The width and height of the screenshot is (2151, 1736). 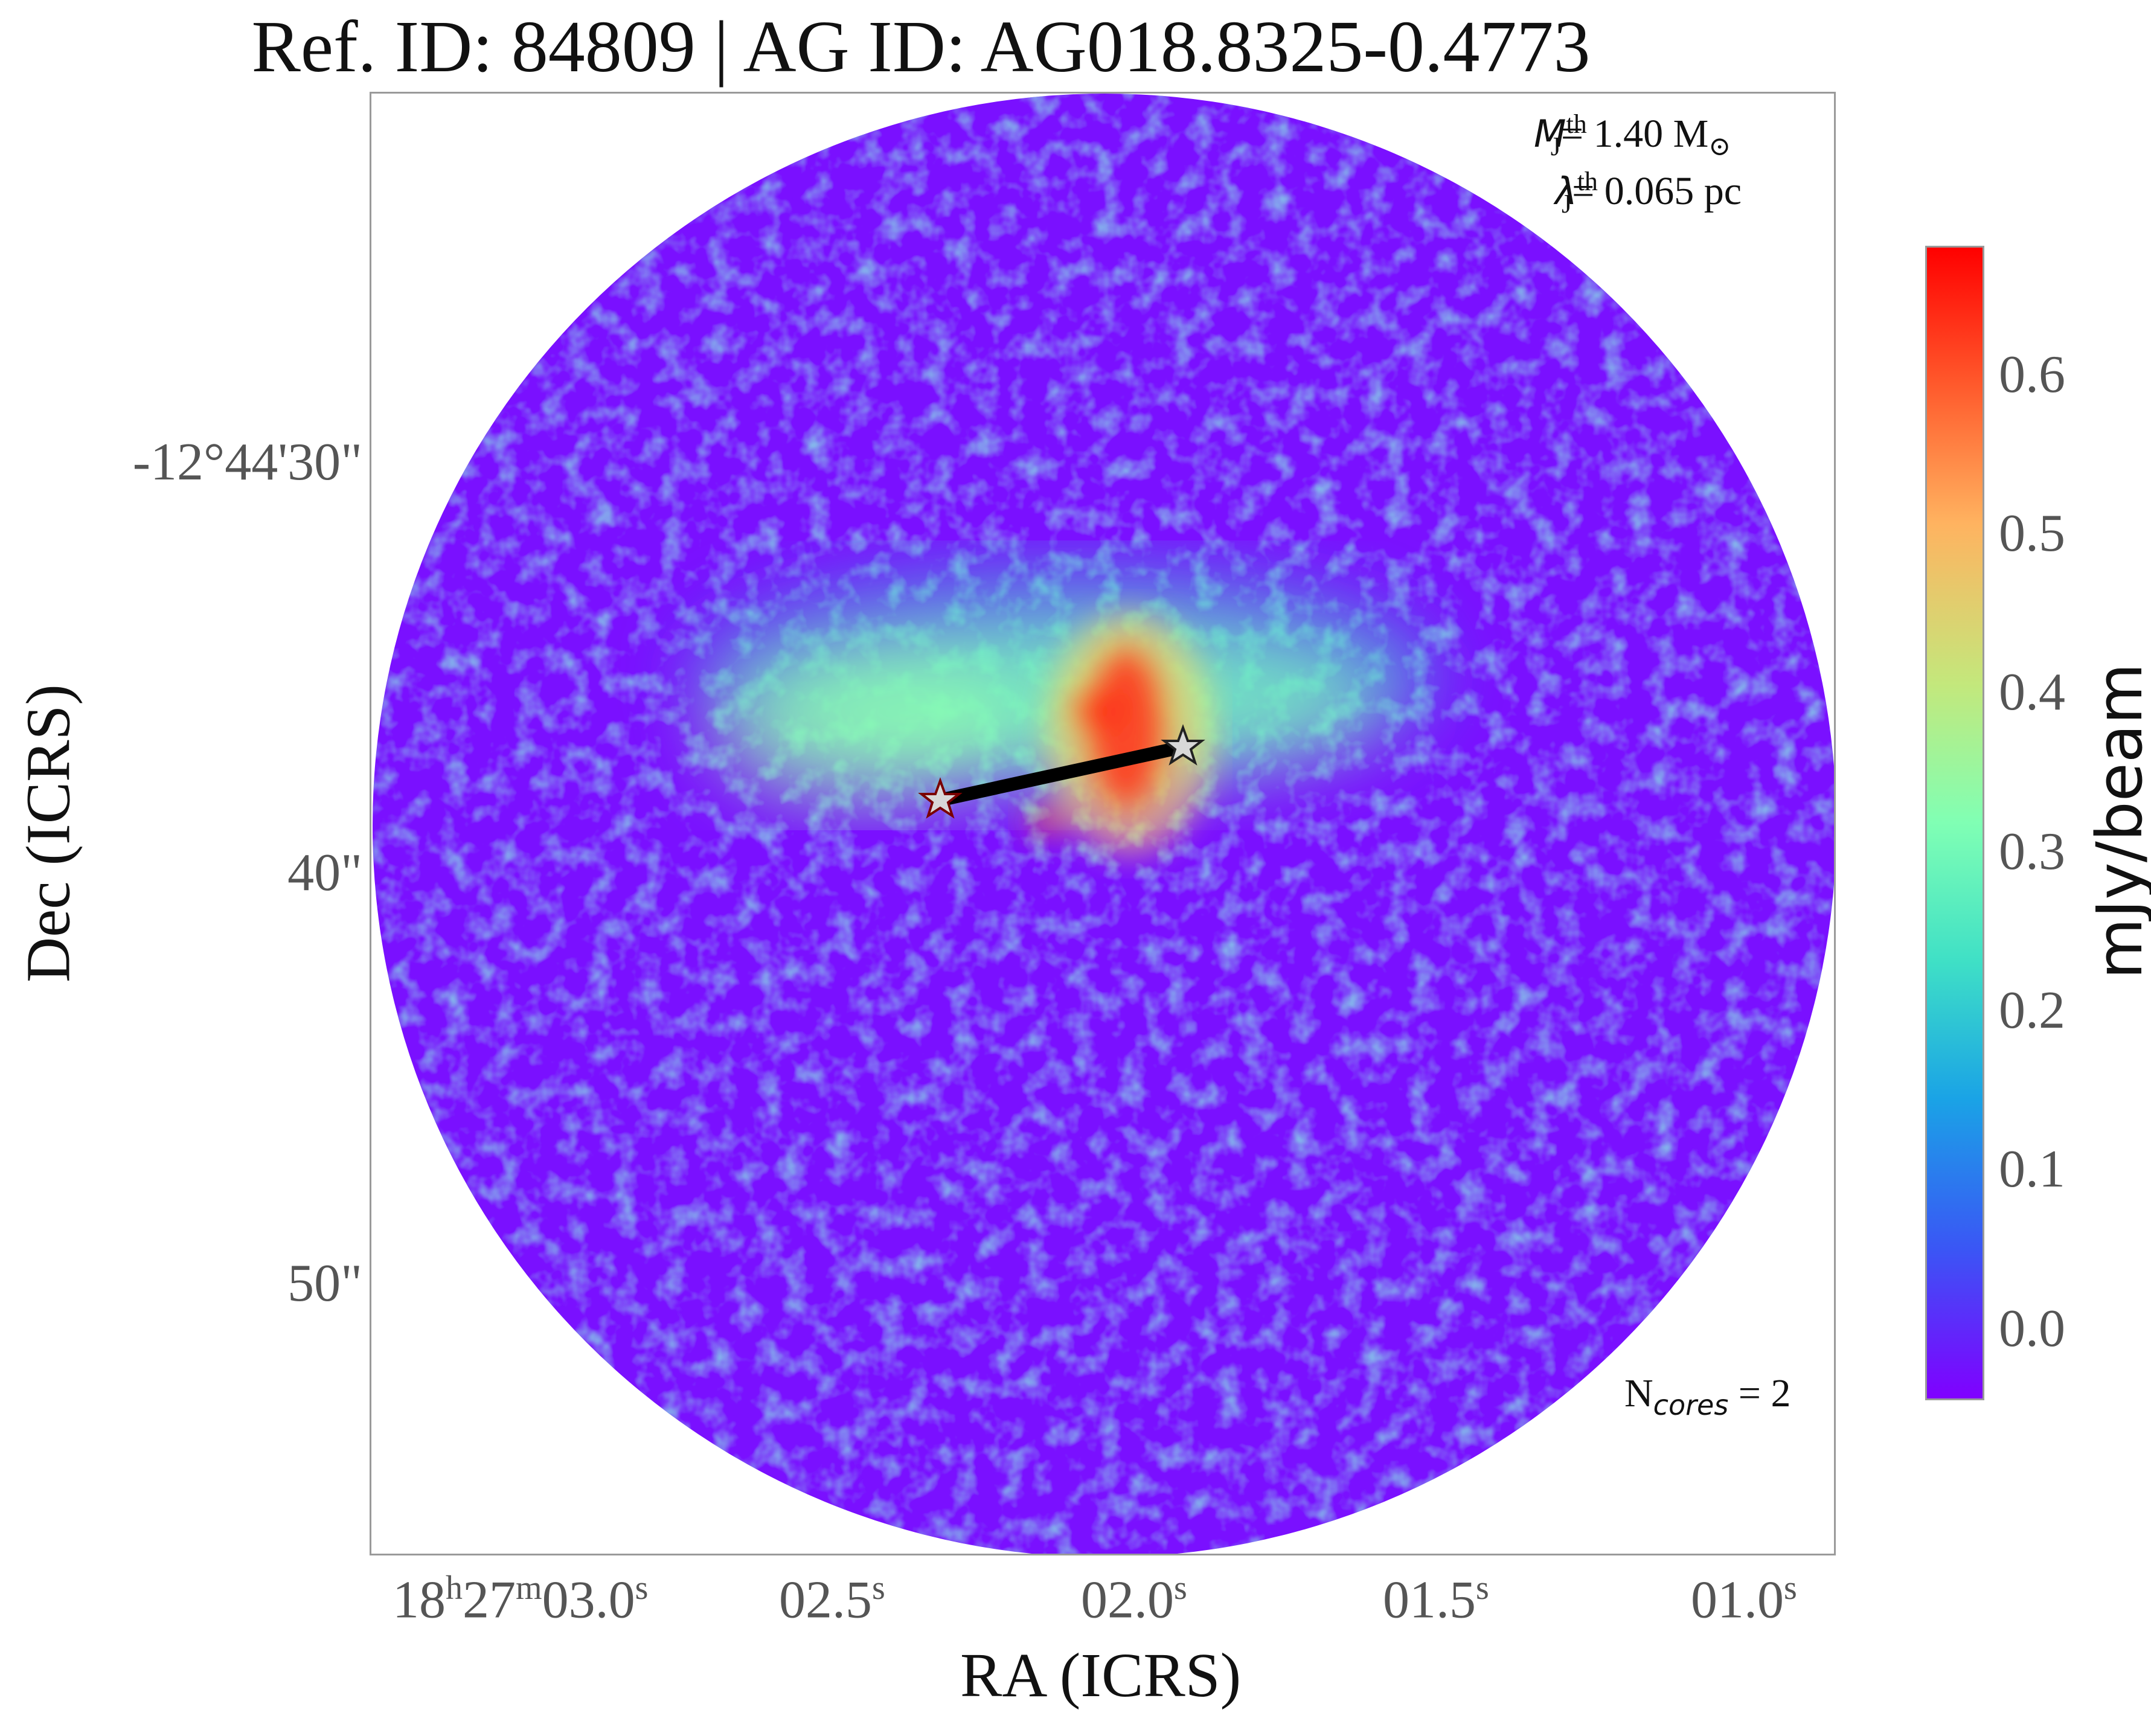 I want to click on y-tick-label: -12°44'30", so click(x=247, y=462).